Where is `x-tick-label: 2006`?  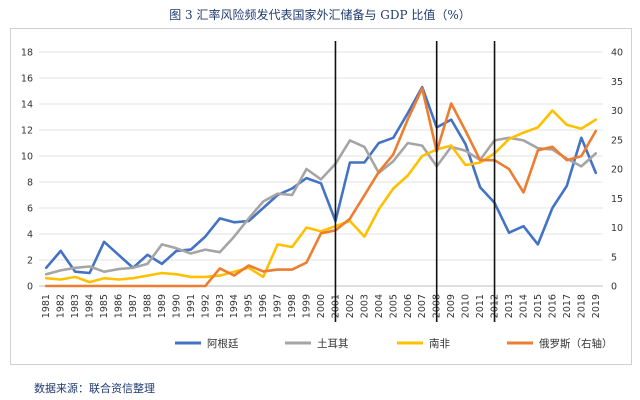 x-tick-label: 2006 is located at coordinates (408, 306).